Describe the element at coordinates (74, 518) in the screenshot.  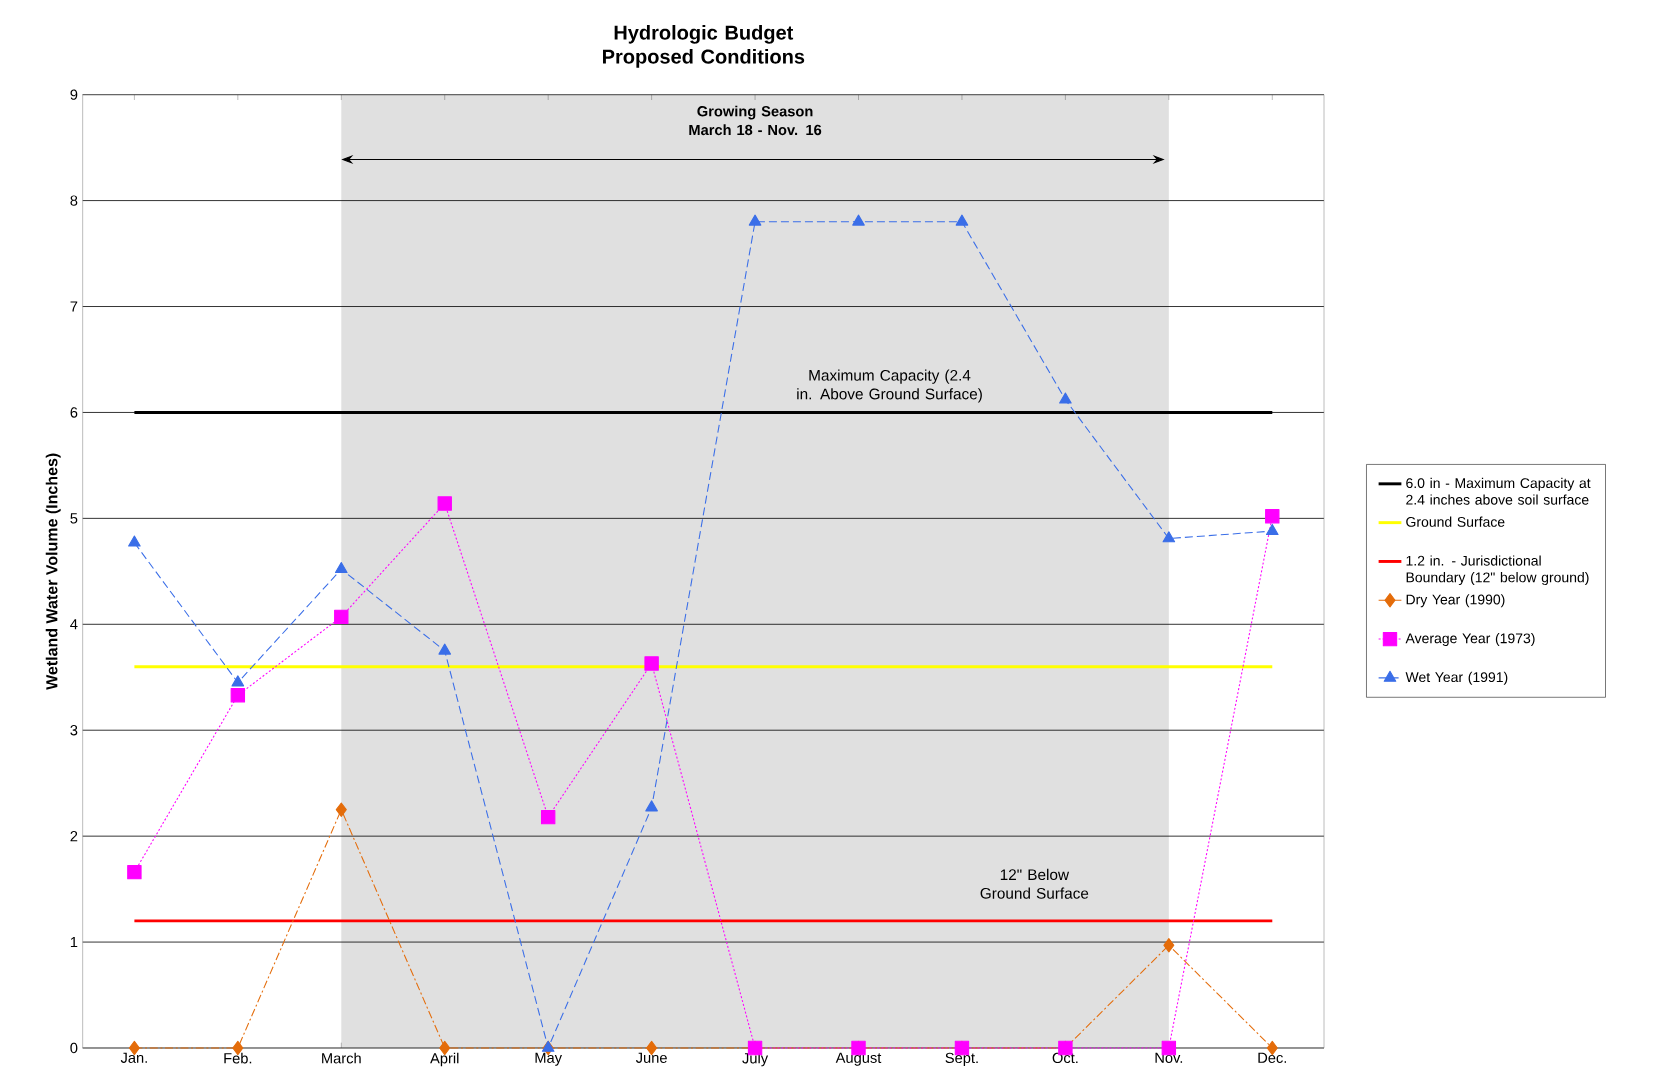
I see `y-tick-label: 5` at that location.